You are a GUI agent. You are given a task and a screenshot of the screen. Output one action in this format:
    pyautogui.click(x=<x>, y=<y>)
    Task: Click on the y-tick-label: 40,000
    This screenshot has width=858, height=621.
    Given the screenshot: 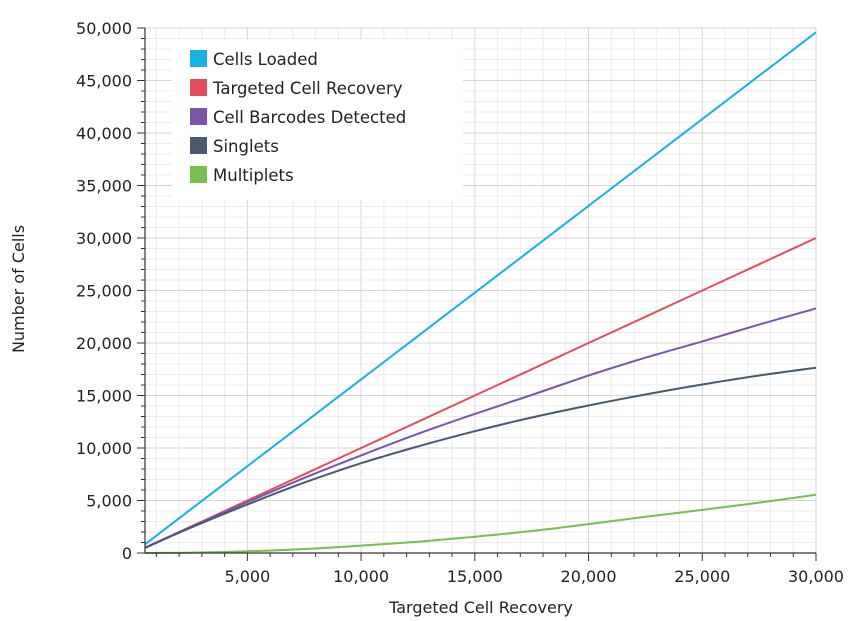 What is the action you would take?
    pyautogui.click(x=104, y=133)
    